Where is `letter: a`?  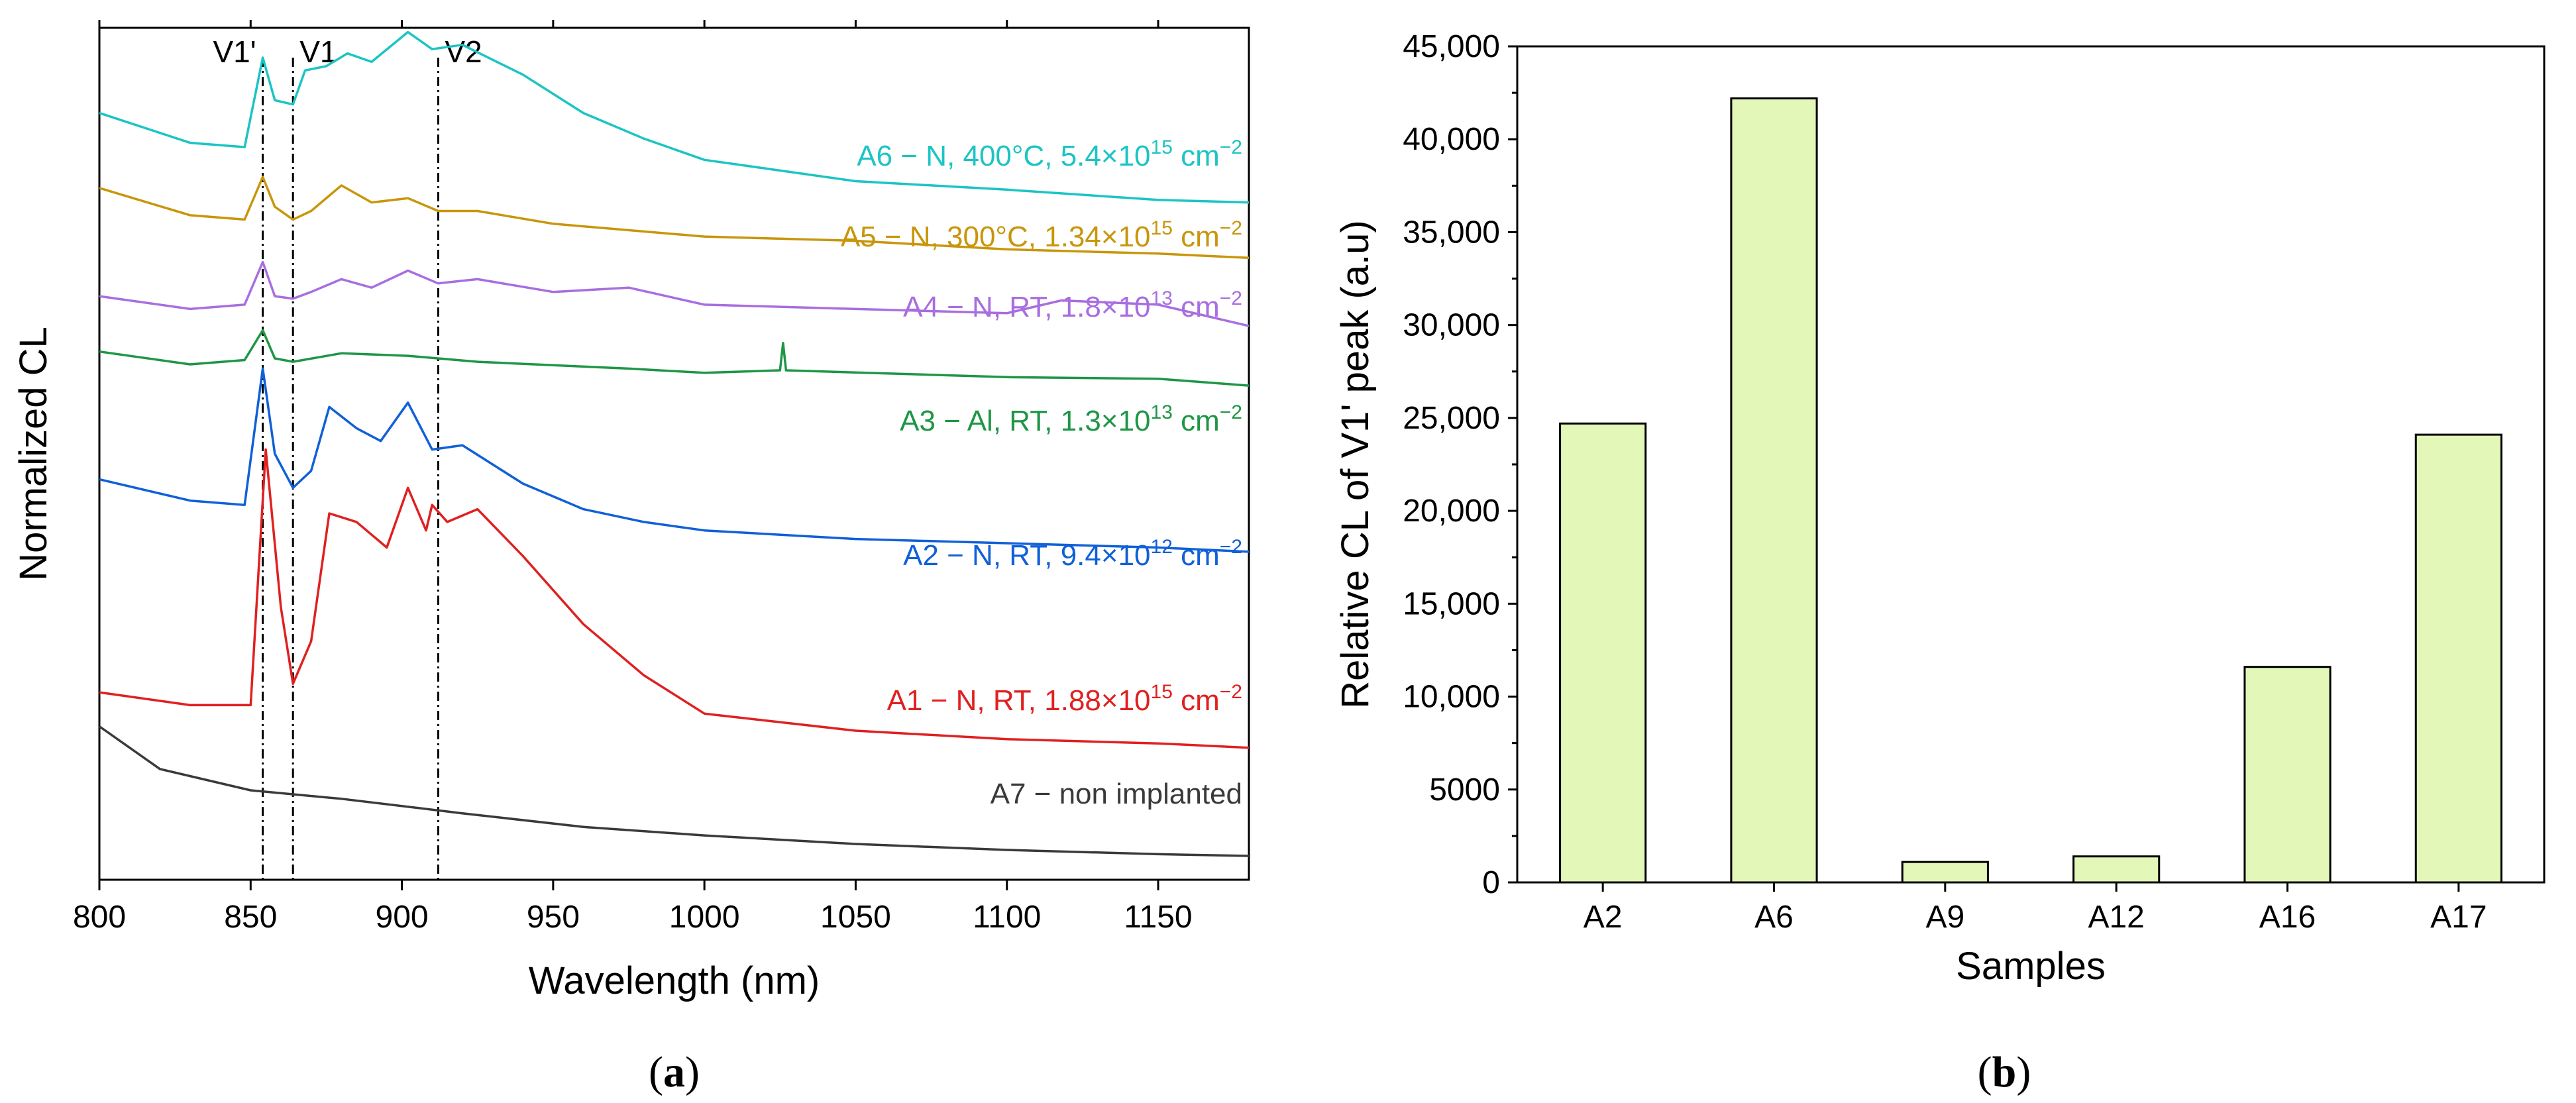 letter: a is located at coordinates (674, 1072).